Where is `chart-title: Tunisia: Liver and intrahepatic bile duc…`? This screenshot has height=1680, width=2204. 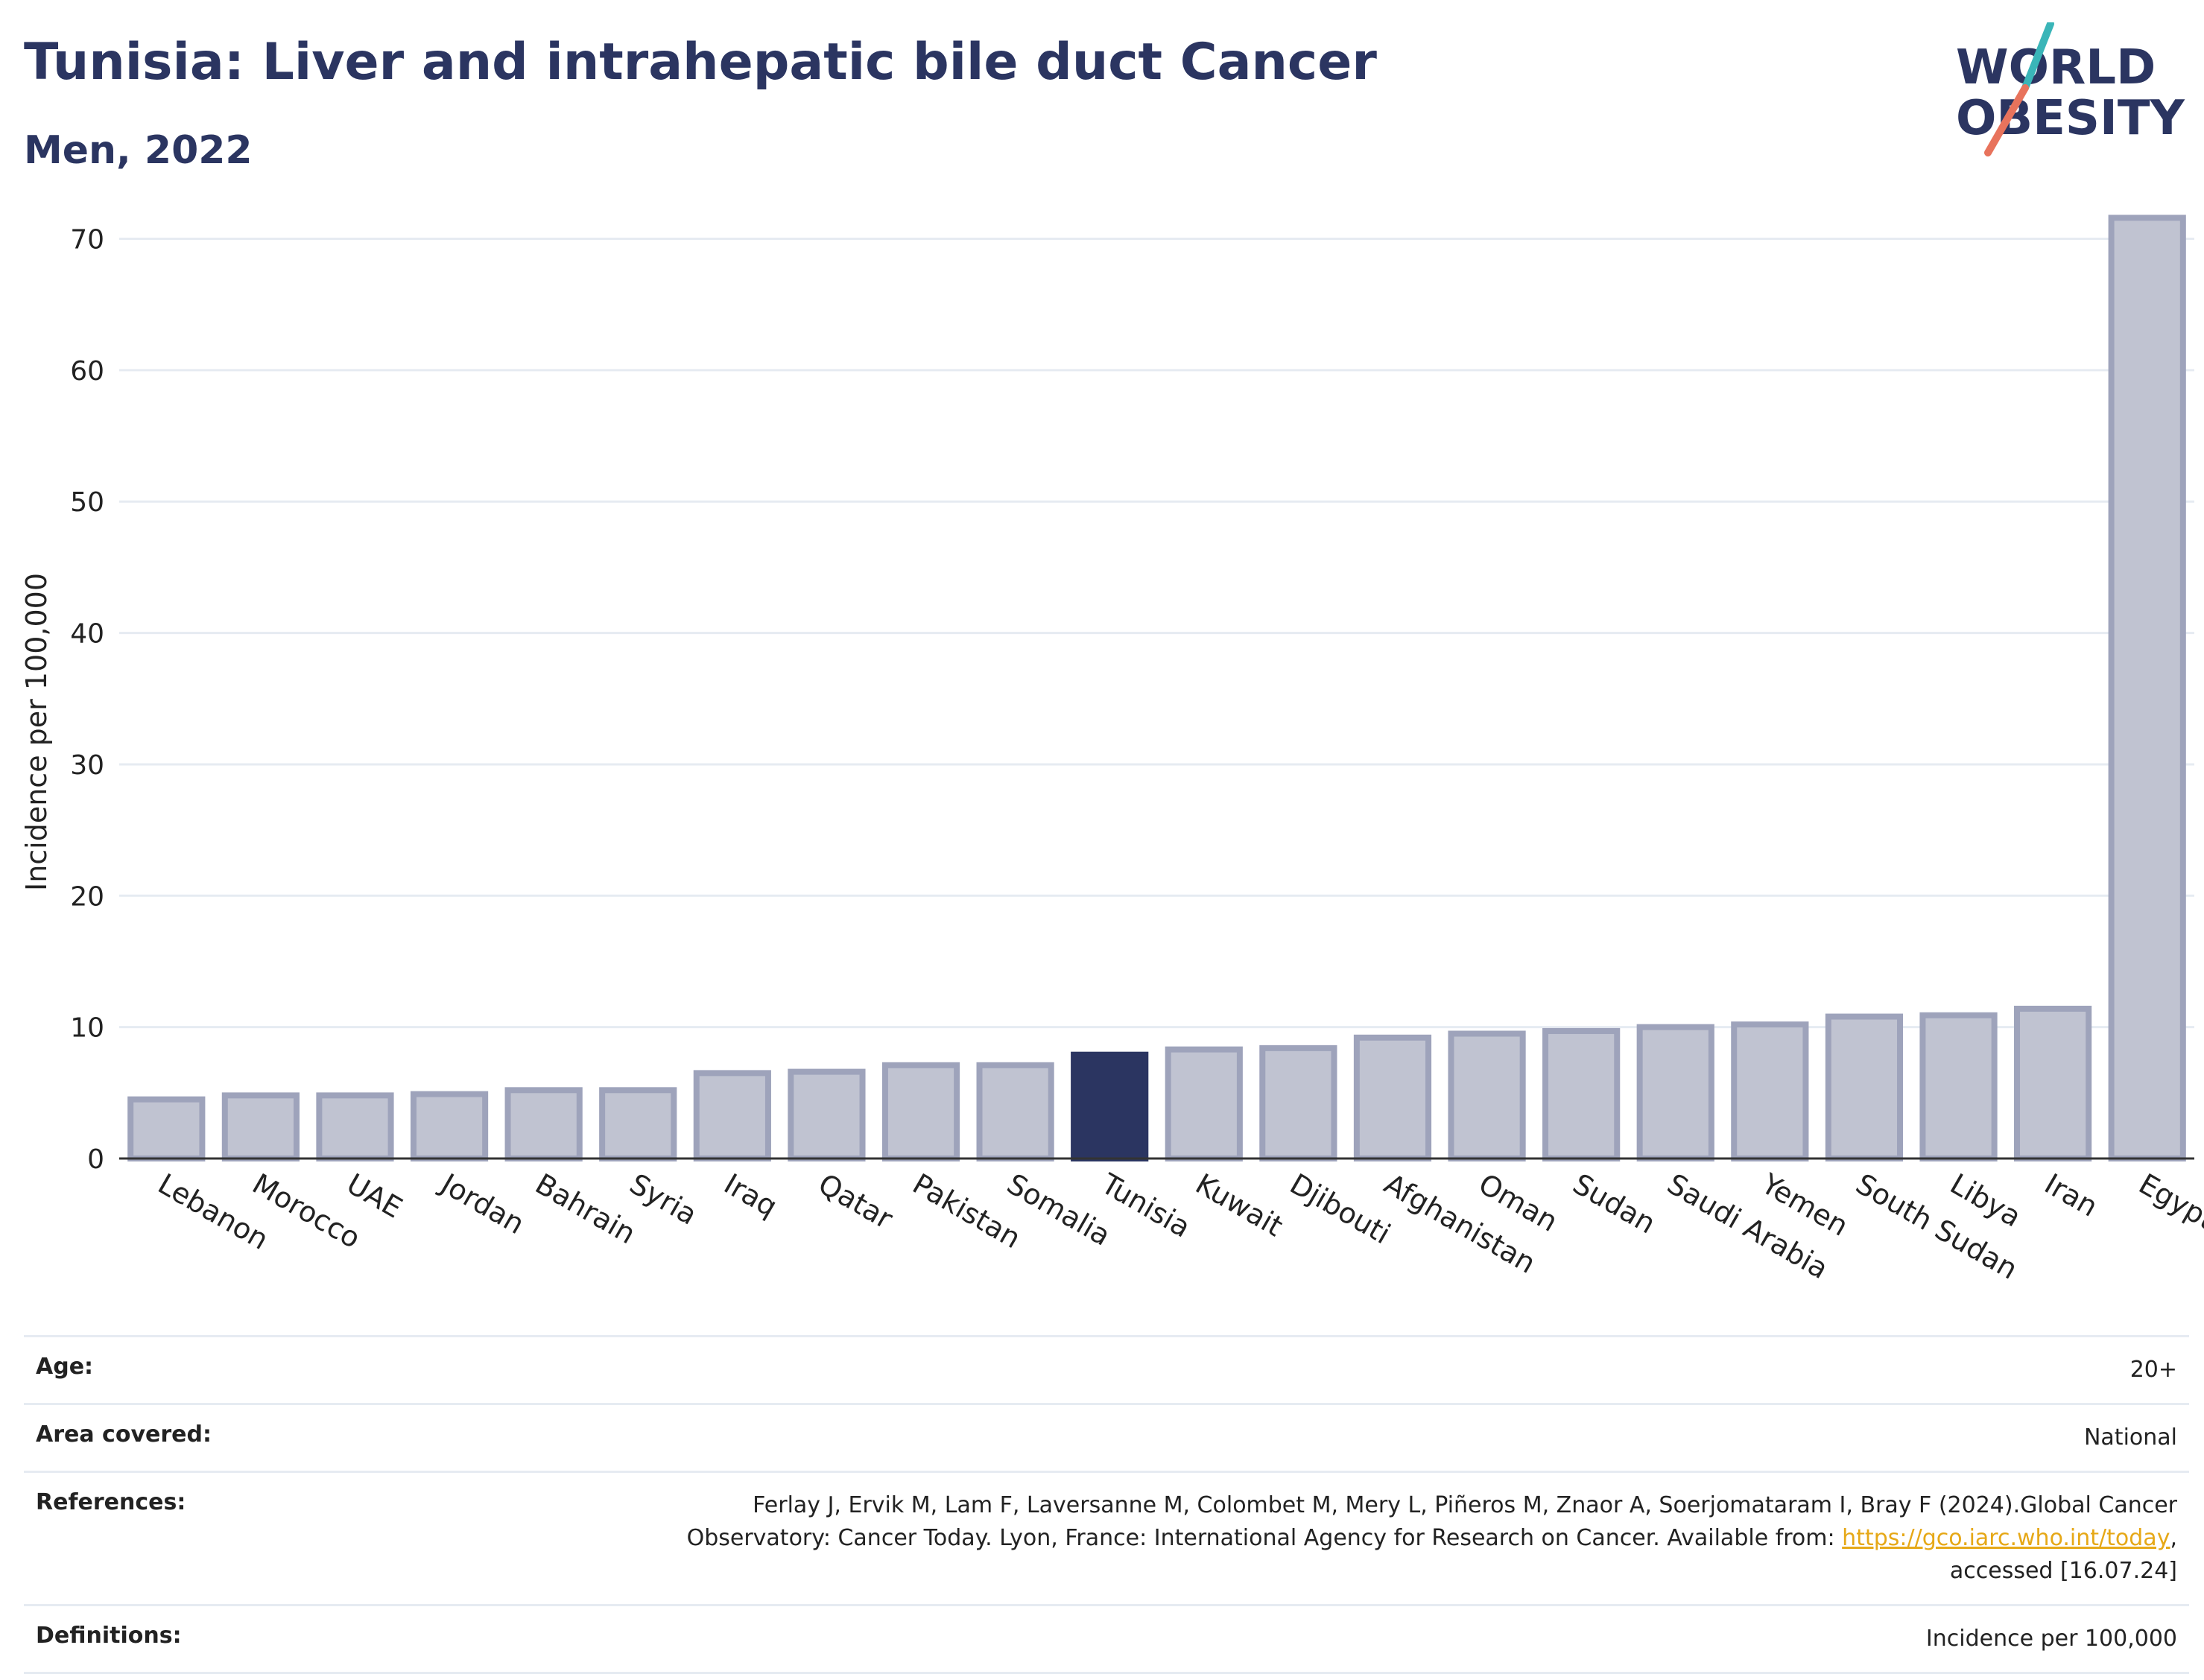 chart-title: Tunisia: Liver and intrahepatic bile duc… is located at coordinates (700, 62).